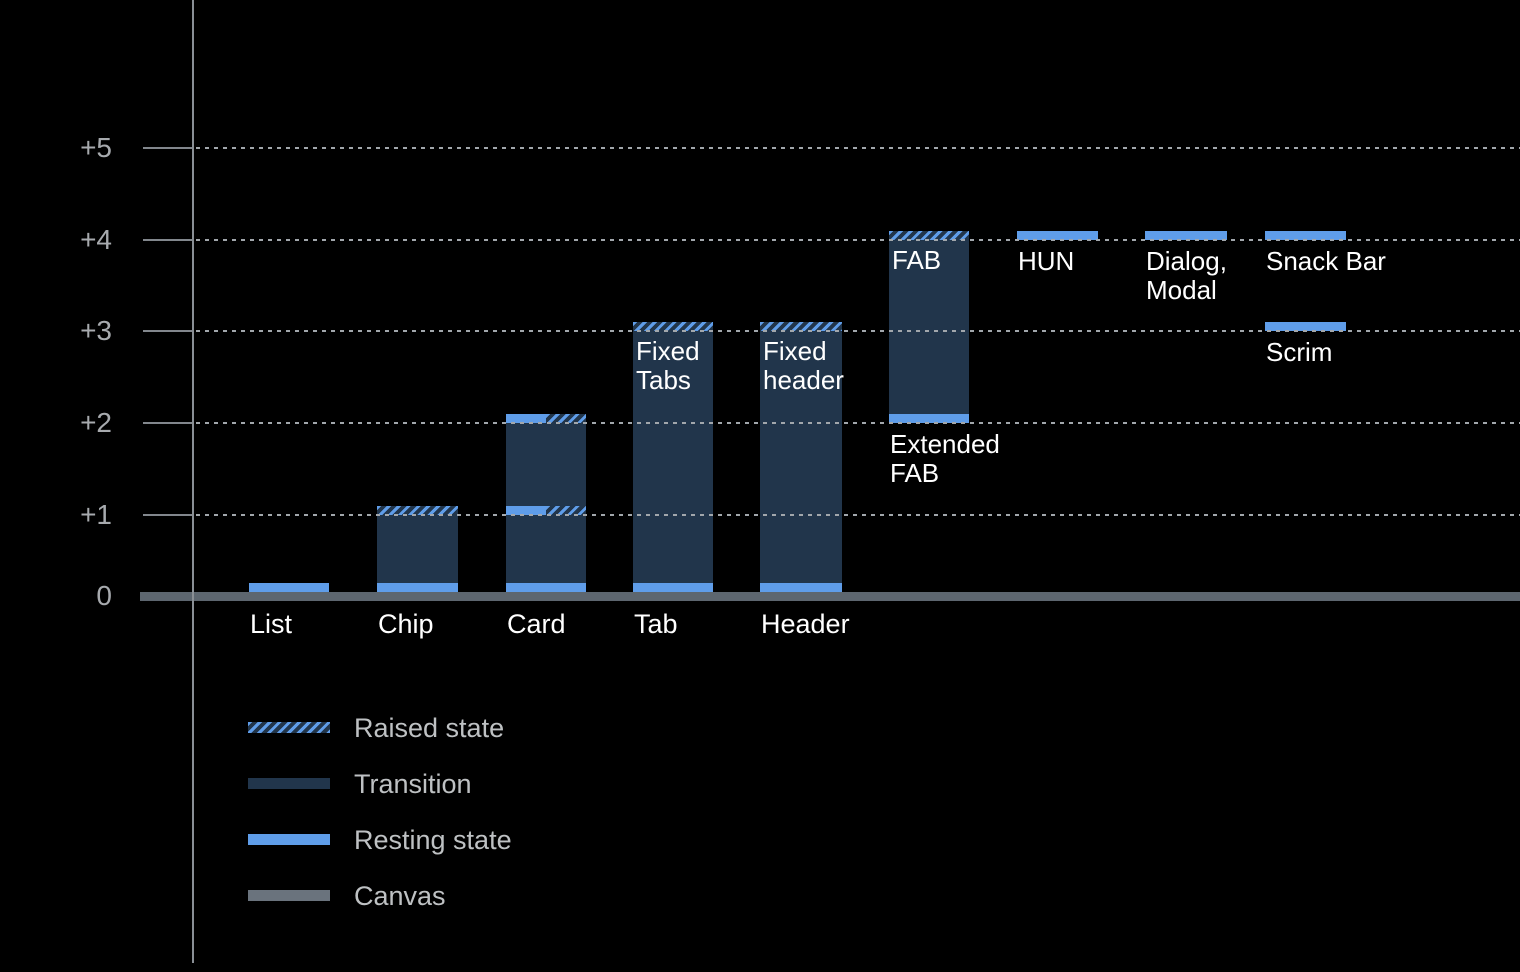 Image resolution: width=1520 pixels, height=972 pixels. I want to click on bar-chip-raised-band, so click(417, 510).